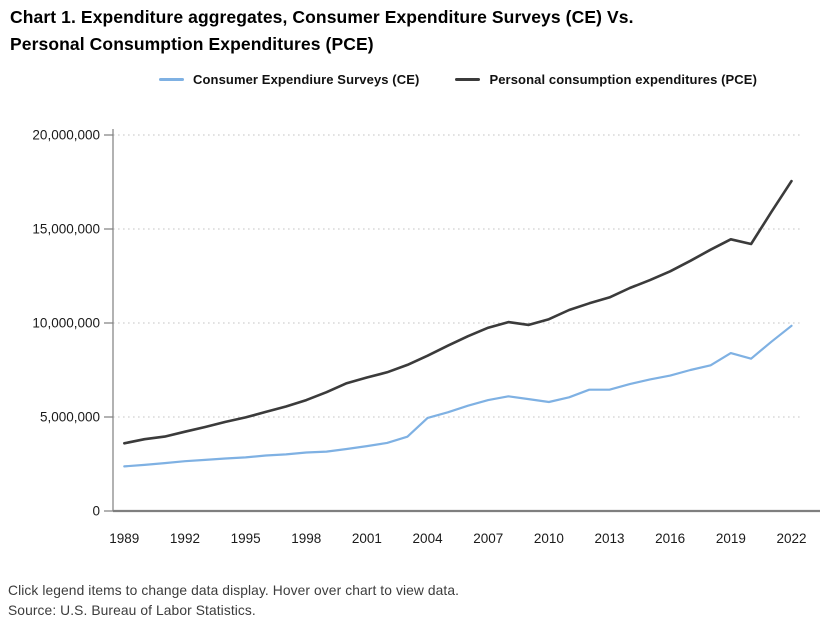  I want to click on x-tick-label: 1992, so click(185, 538).